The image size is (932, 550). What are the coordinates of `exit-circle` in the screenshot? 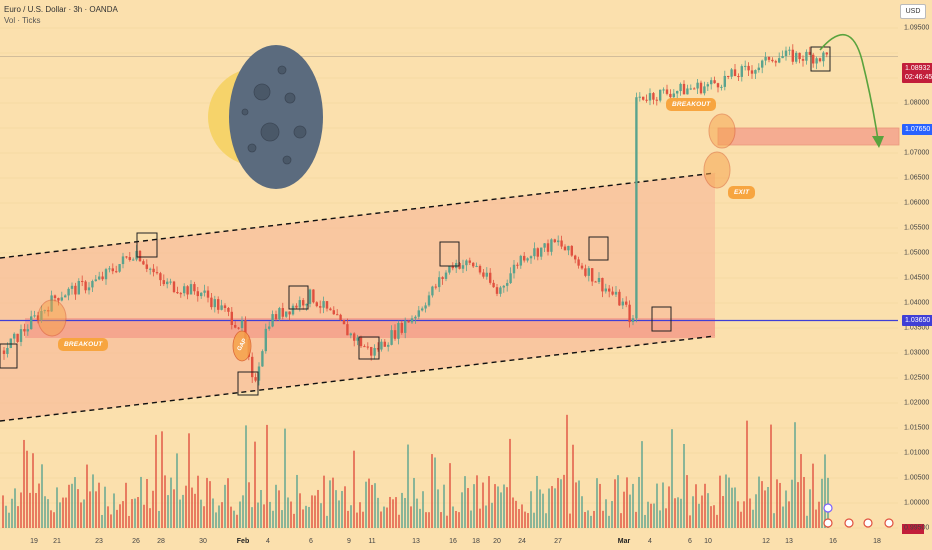 It's located at (717, 170).